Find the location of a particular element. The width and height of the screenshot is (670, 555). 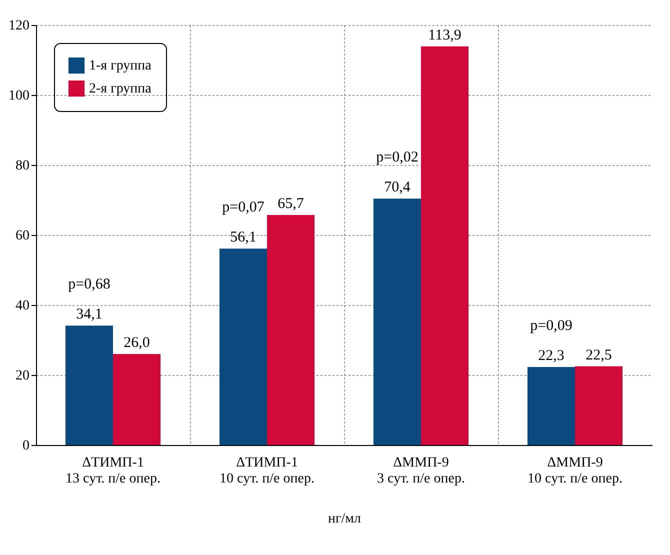

y-tick-label: 20 is located at coordinates (23, 376).